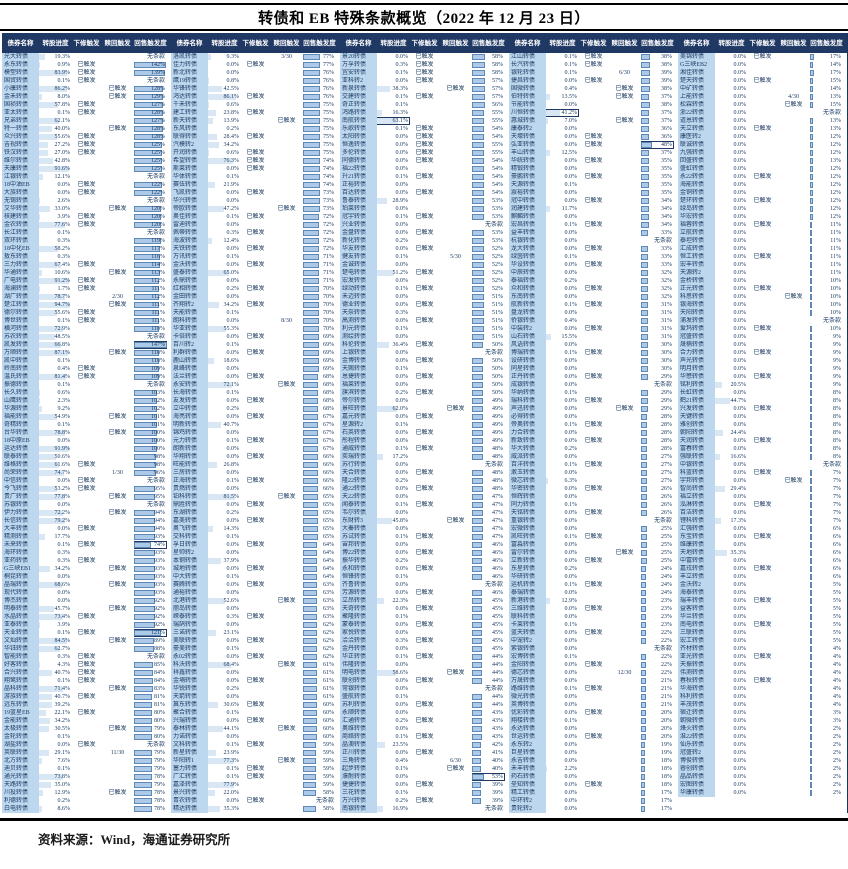  Describe the element at coordinates (358, 361) in the screenshot. I see `bond-name: 金博转债` at that location.